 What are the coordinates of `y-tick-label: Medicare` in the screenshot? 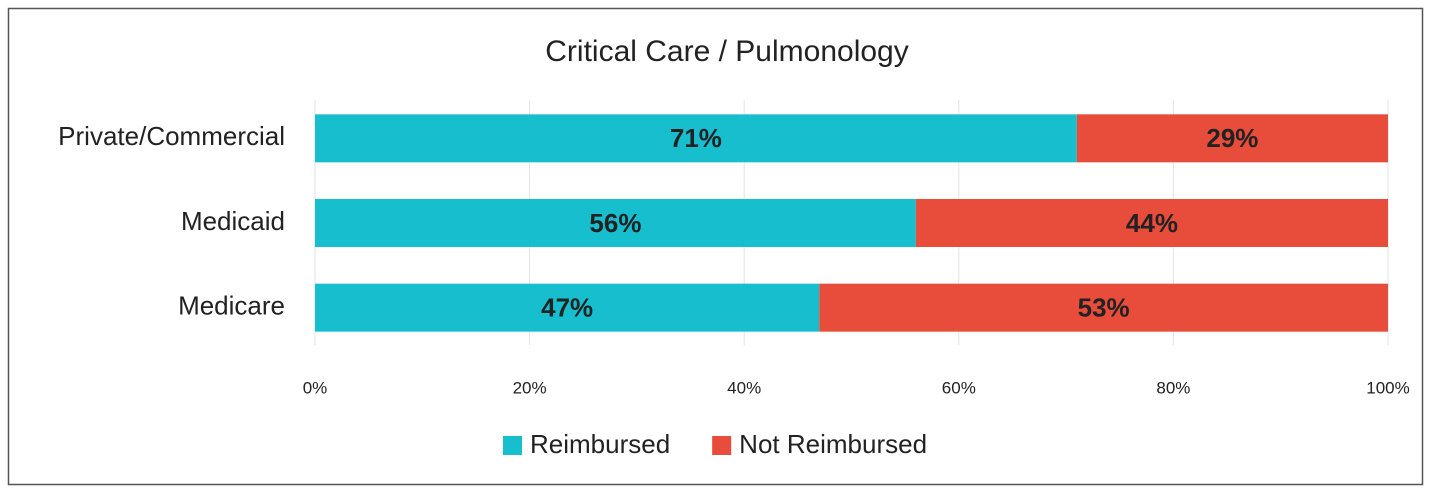 It's located at (231, 306).